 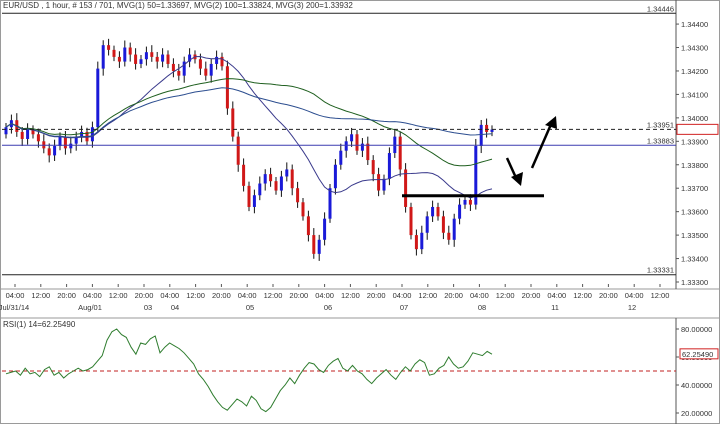 I want to click on date-label: 05, so click(x=250, y=307).